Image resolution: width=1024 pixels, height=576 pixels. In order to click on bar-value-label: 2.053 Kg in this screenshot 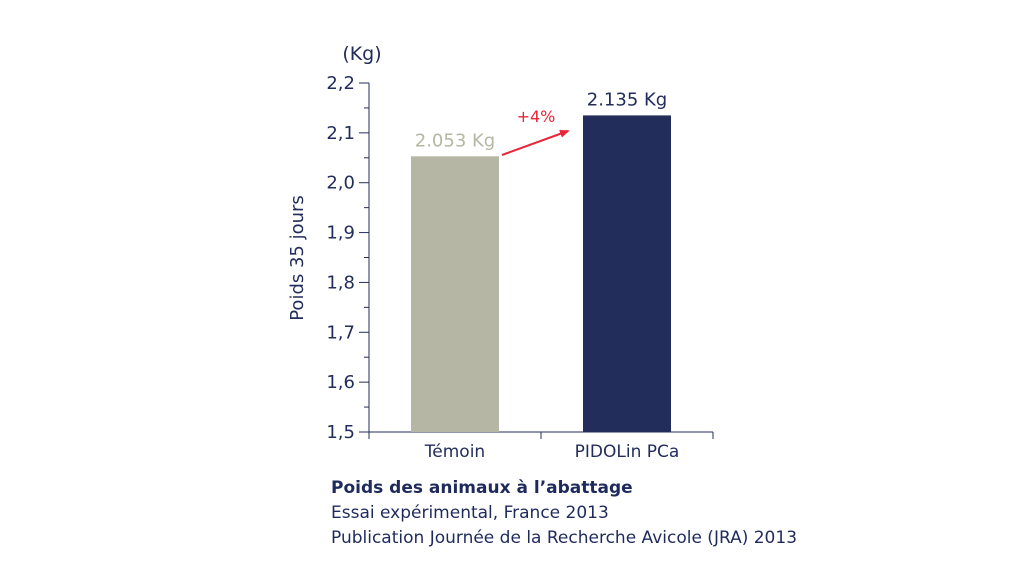, I will do `click(455, 140)`.